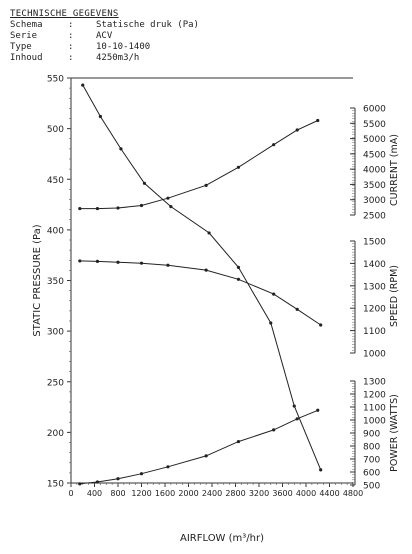 The height and width of the screenshot is (554, 412). What do you see at coordinates (55, 485) in the screenshot?
I see `y-tick-label: 150` at bounding box center [55, 485].